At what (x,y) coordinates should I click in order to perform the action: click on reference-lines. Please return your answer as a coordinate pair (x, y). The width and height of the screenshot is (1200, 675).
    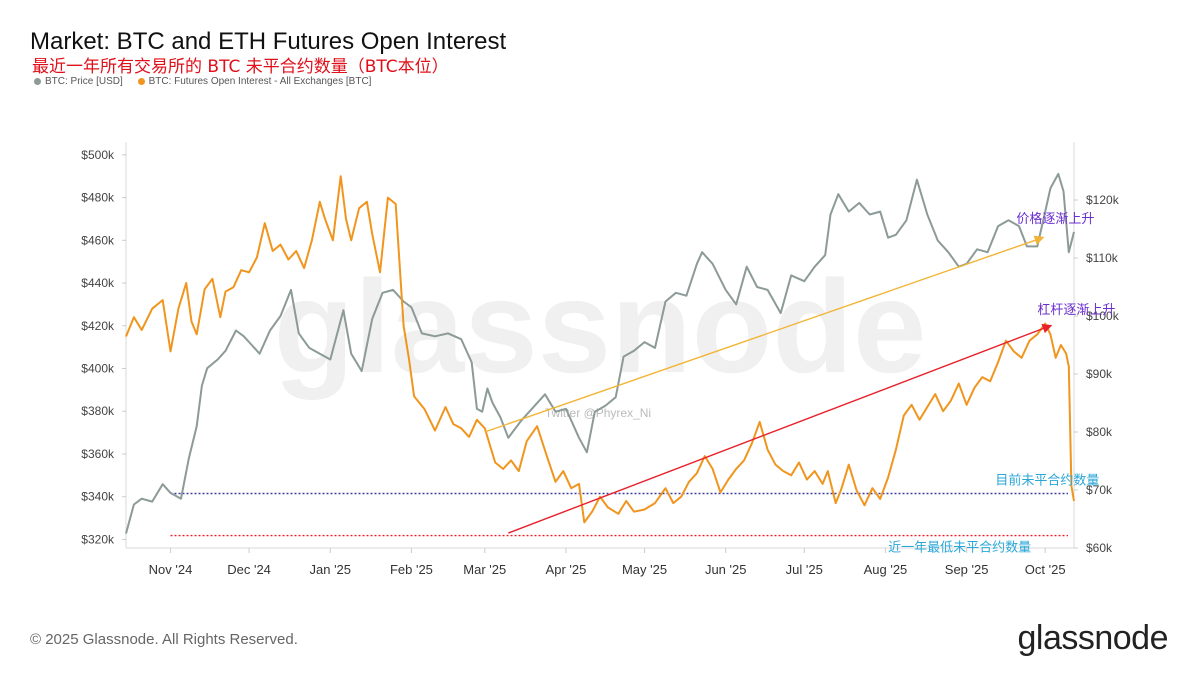
    Looking at the image, I should click on (619, 514).